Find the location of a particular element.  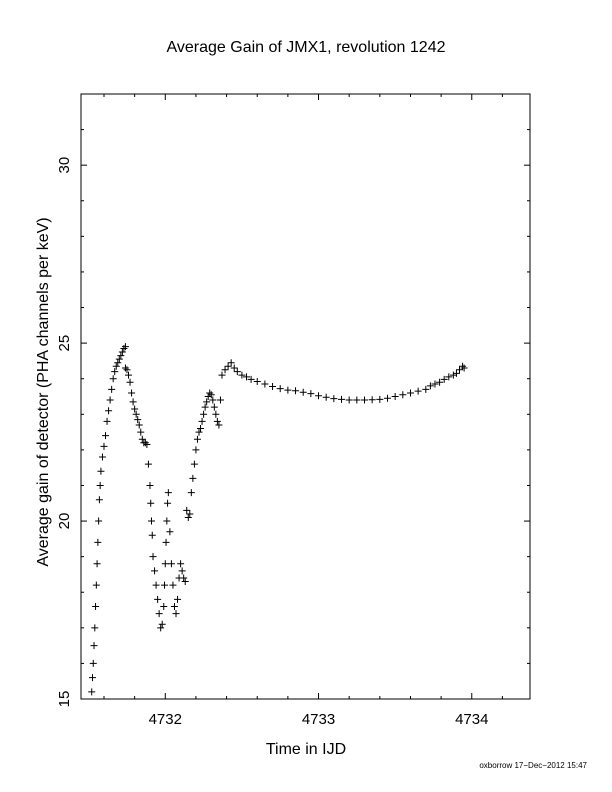

y-tick-label: 25 is located at coordinates (64, 343).